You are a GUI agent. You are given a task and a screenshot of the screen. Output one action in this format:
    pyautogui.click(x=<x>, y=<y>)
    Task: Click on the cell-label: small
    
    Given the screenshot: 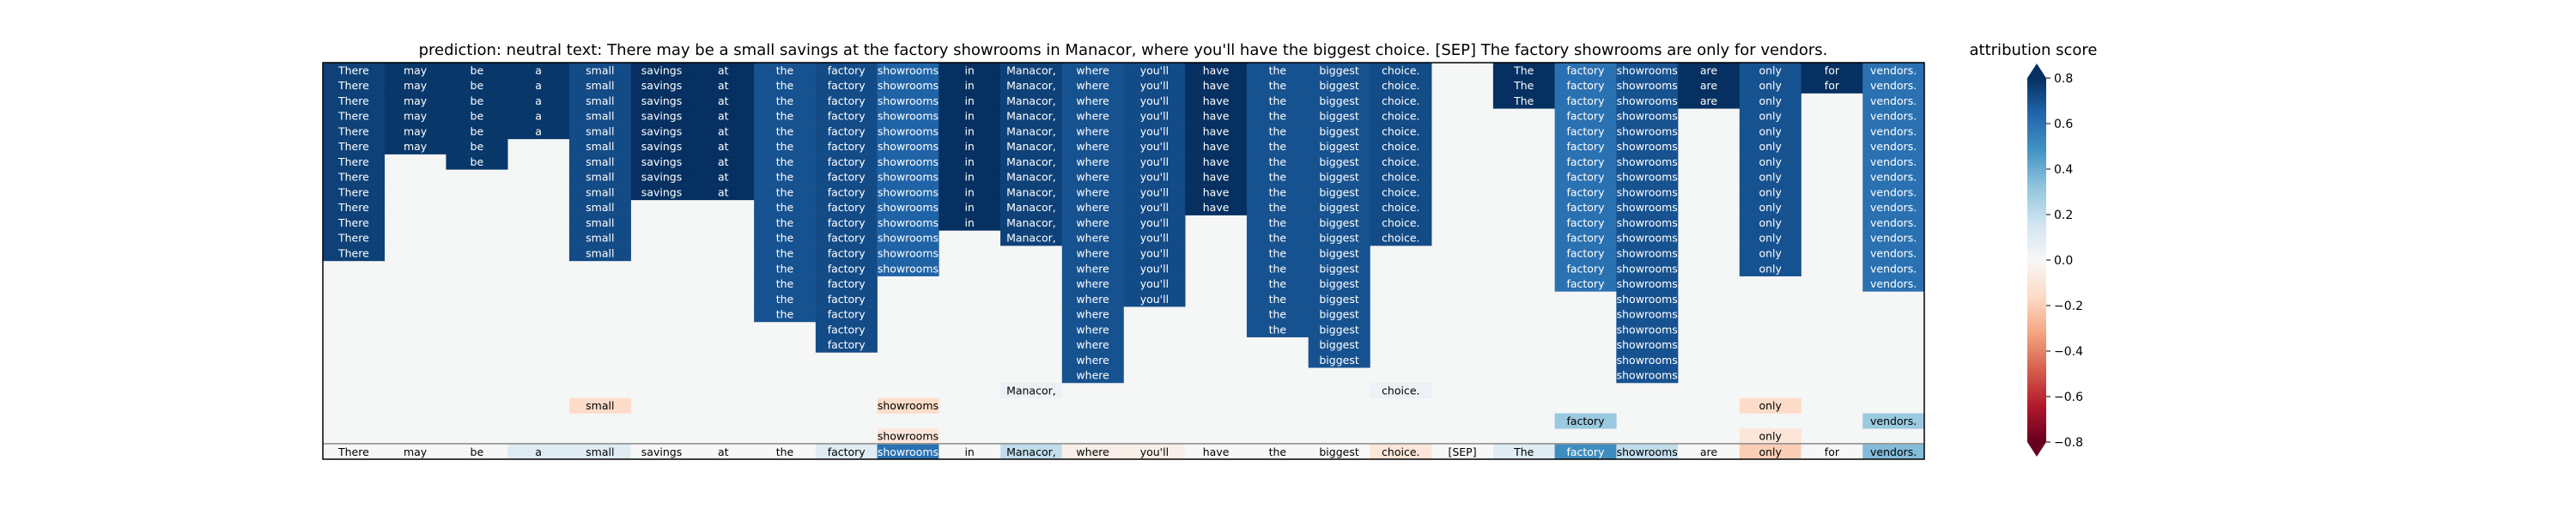 What is the action you would take?
    pyautogui.click(x=600, y=70)
    